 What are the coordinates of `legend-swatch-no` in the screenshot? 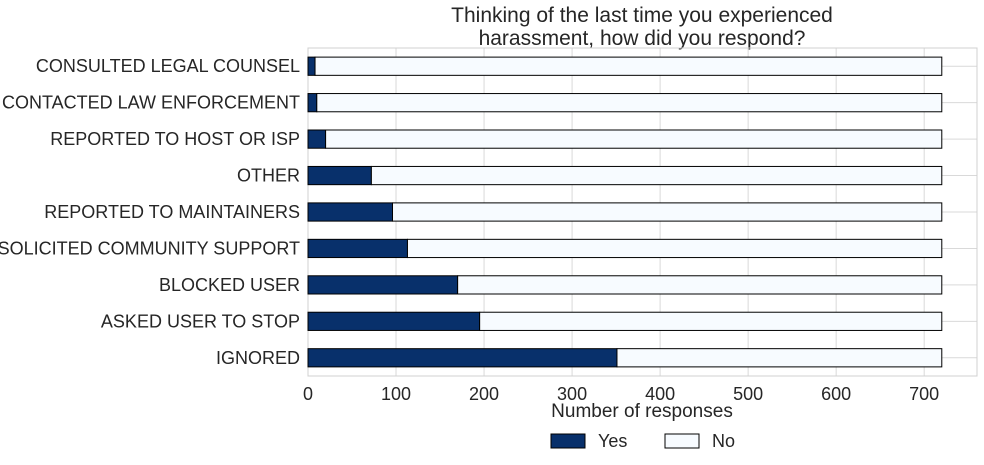 It's located at (682, 441).